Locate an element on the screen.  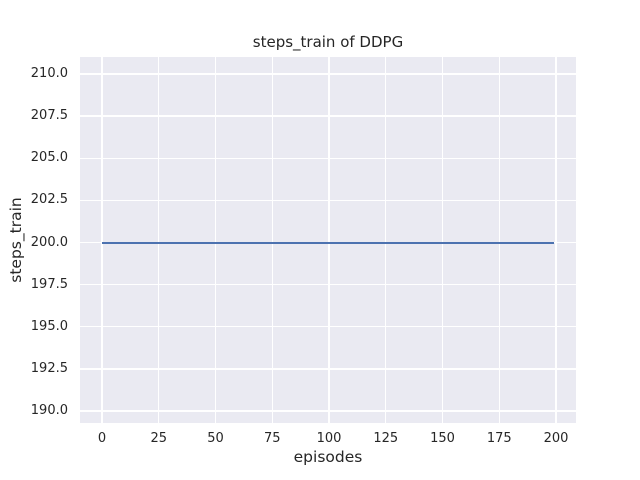
x-axis-label: episodes is located at coordinates (328, 457).